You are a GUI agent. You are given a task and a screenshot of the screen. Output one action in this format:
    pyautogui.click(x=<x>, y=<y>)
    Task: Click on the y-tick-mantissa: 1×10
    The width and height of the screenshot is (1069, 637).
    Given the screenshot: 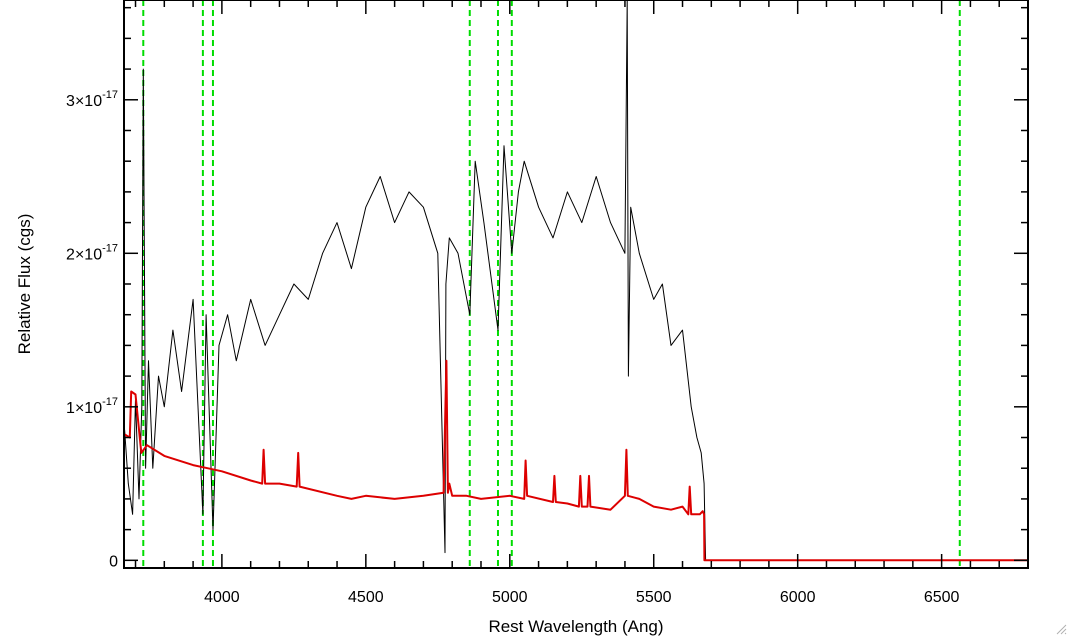 What is the action you would take?
    pyautogui.click(x=84, y=408)
    